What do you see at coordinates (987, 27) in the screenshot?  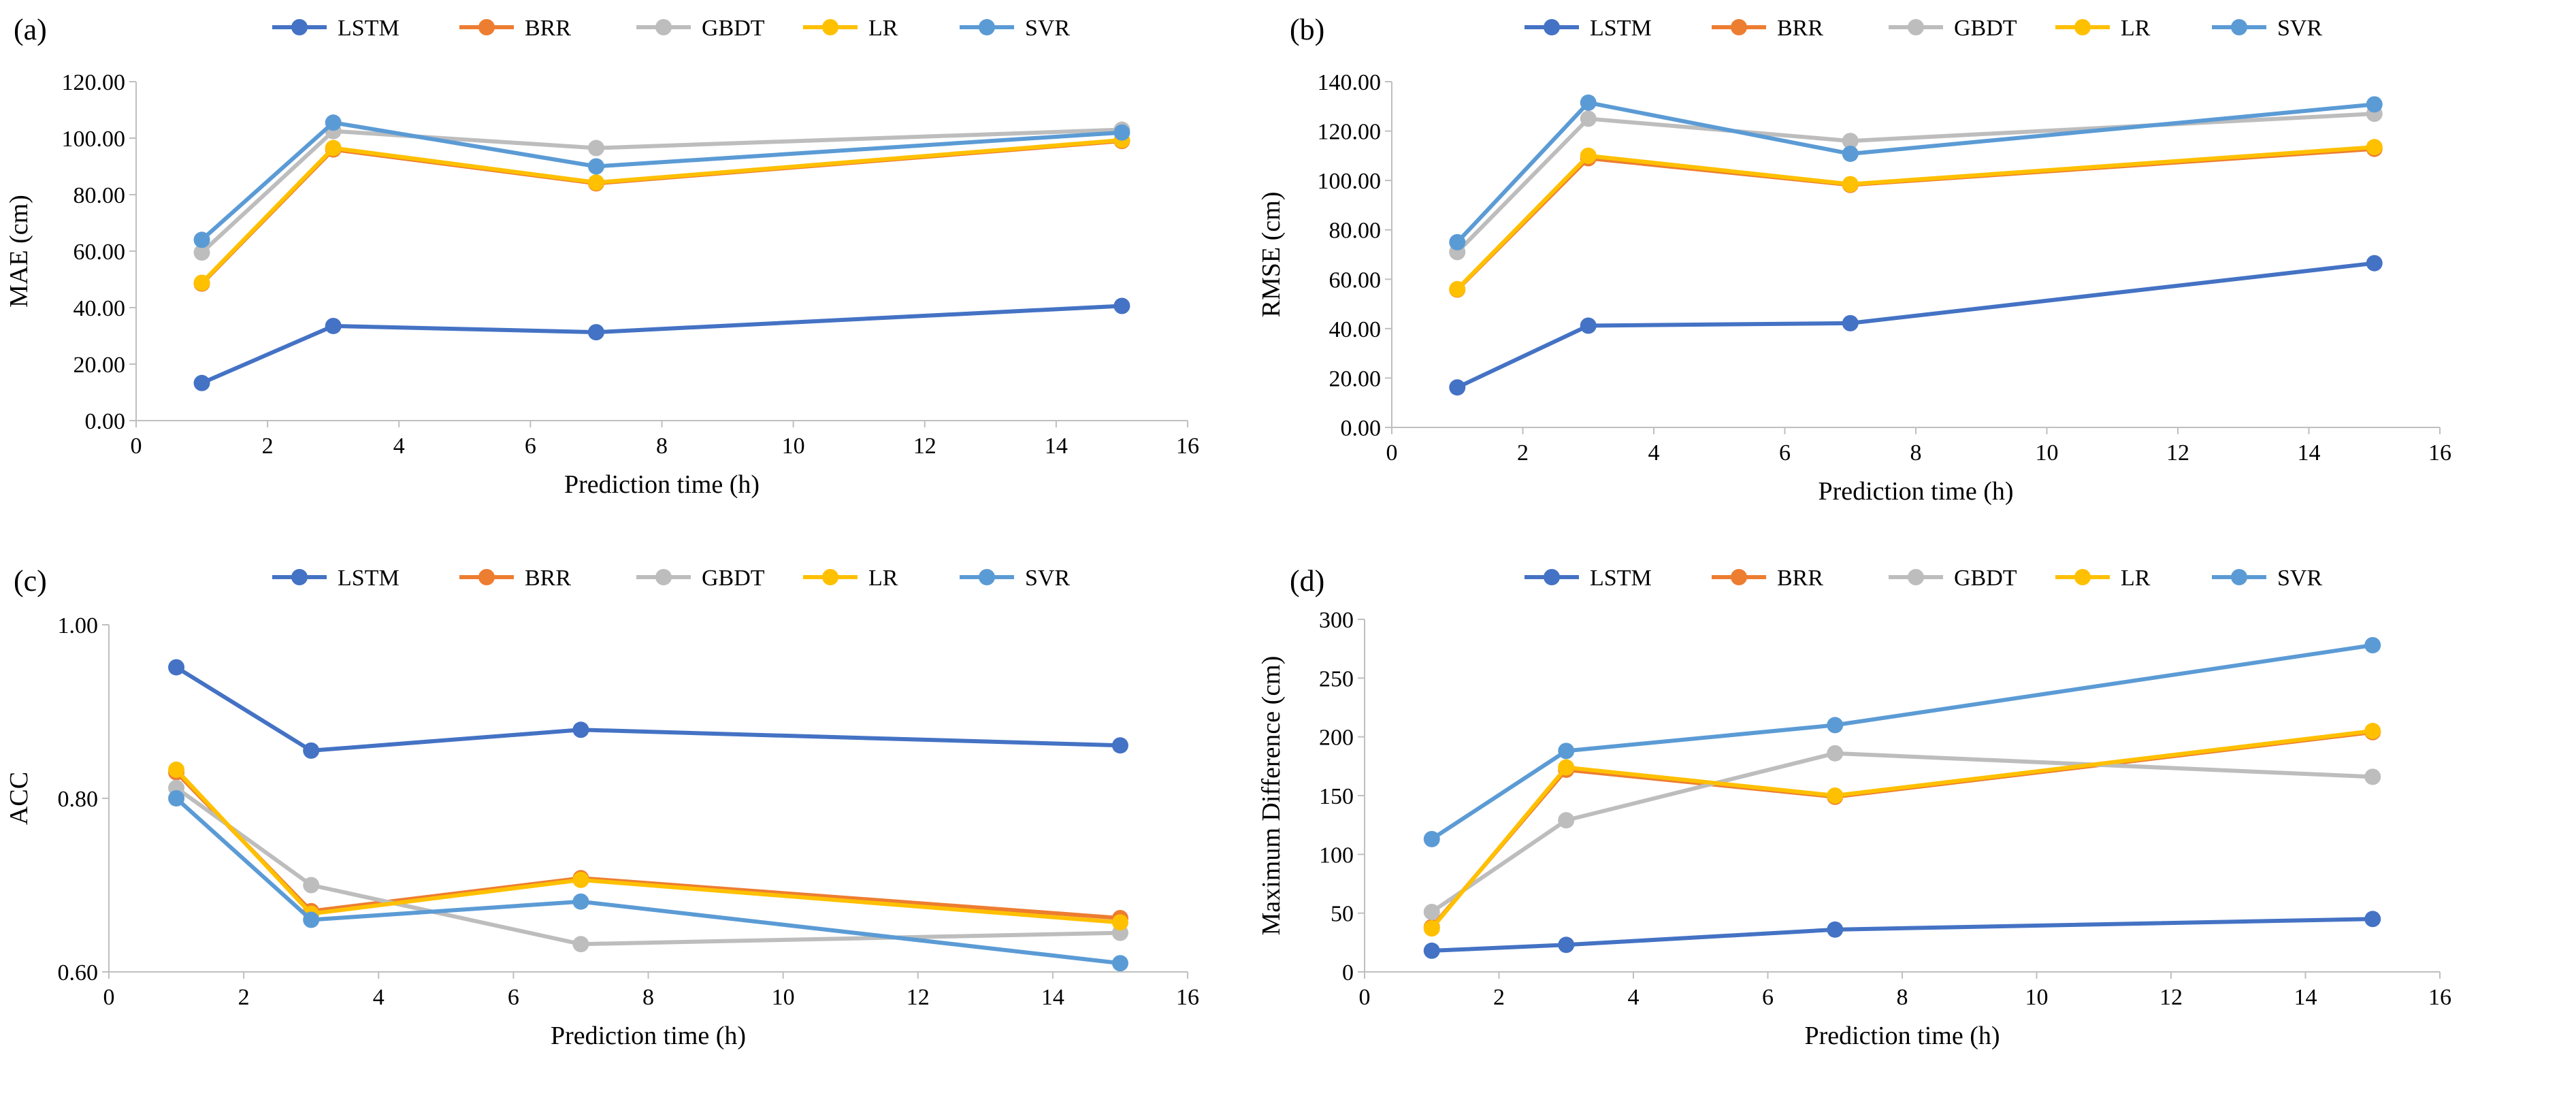 I see `legend-marker-svr` at bounding box center [987, 27].